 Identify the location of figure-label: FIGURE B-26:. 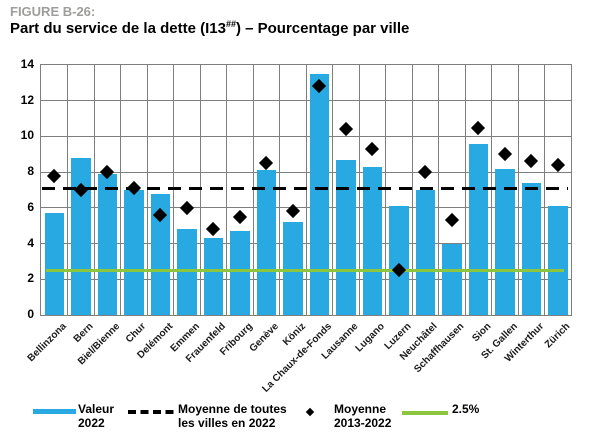
(53, 11).